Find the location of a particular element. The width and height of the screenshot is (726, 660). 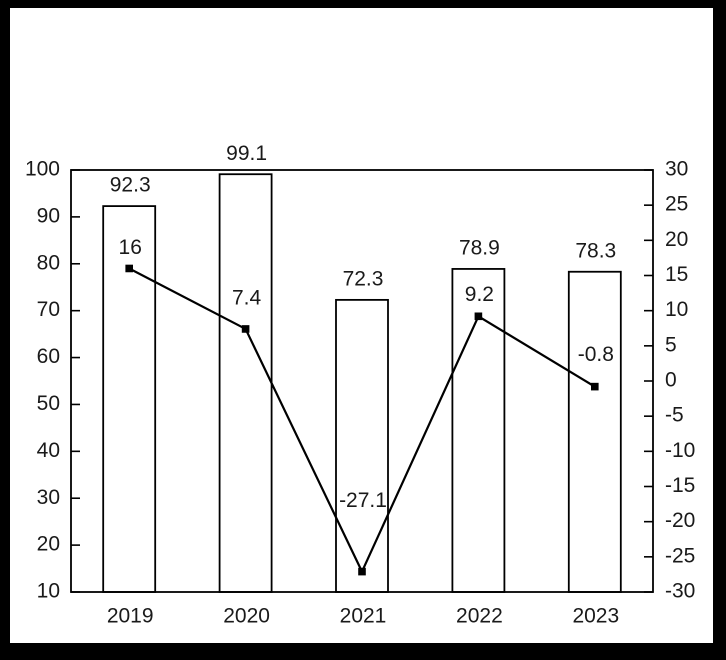

bar-data-label: 78.9 is located at coordinates (479, 247).